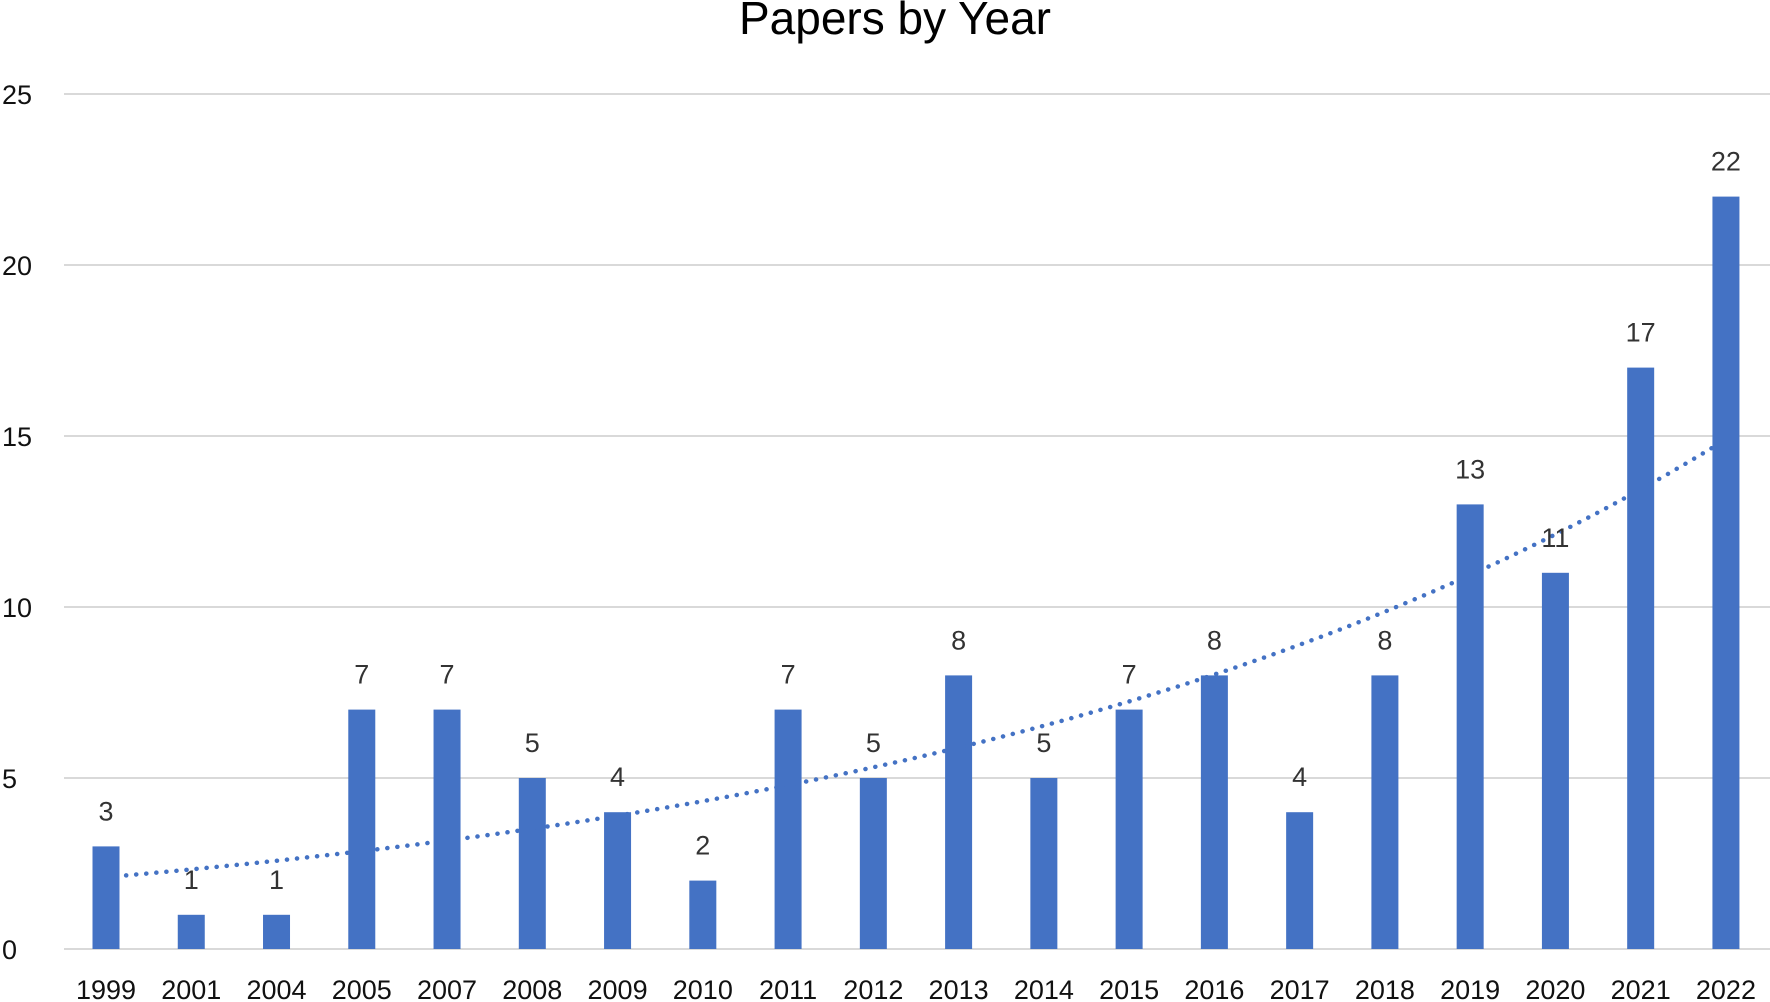 This screenshot has height=1002, width=1770. I want to click on x-tick-label-2011: 2011, so click(788, 988).